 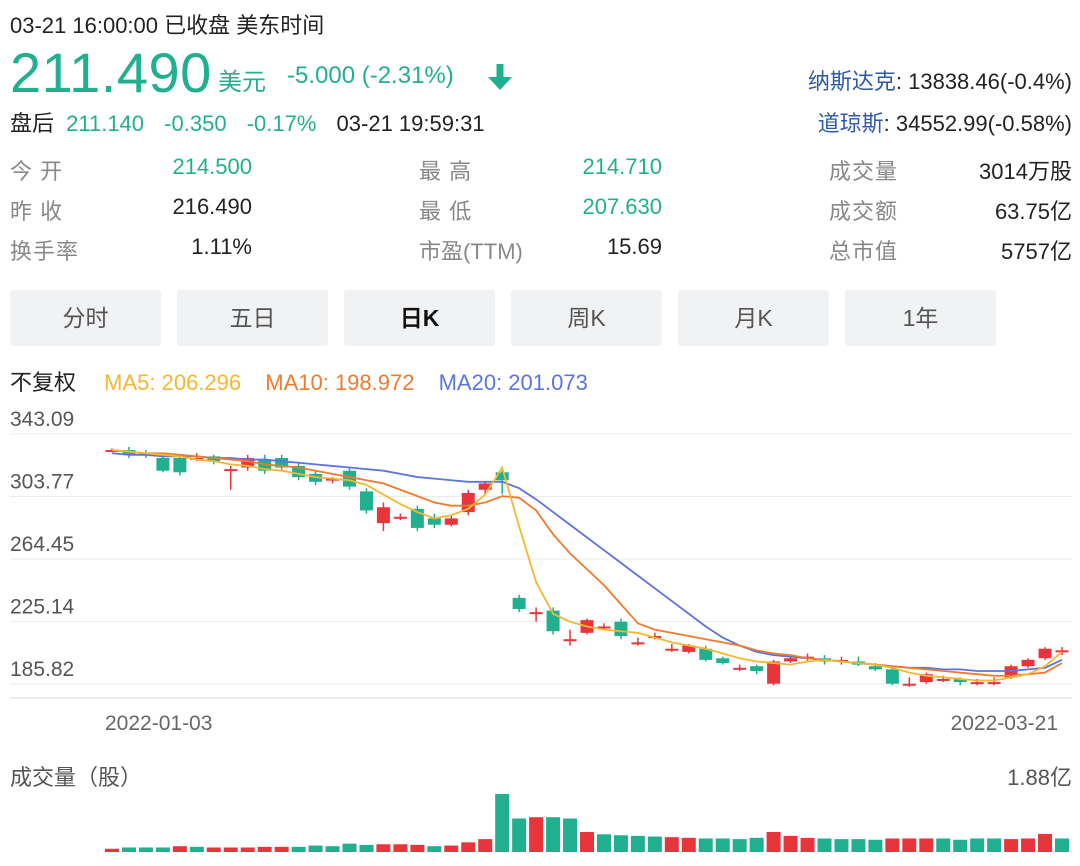 I want to click on tab-monthly-k: 月K, so click(x=753, y=318).